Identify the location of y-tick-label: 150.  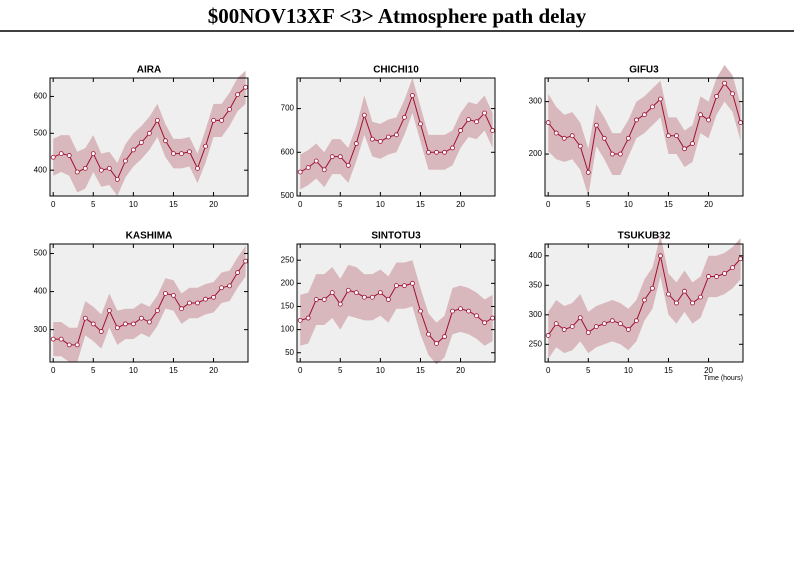
(288, 306).